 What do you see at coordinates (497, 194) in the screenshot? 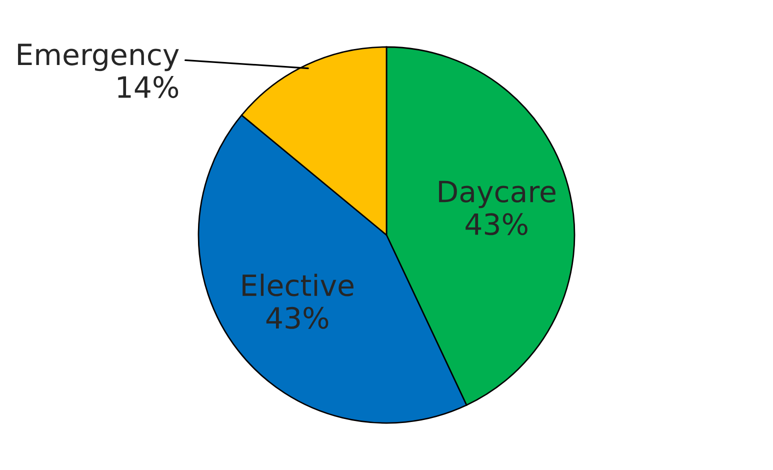
I see `slice-label: Daycare` at bounding box center [497, 194].